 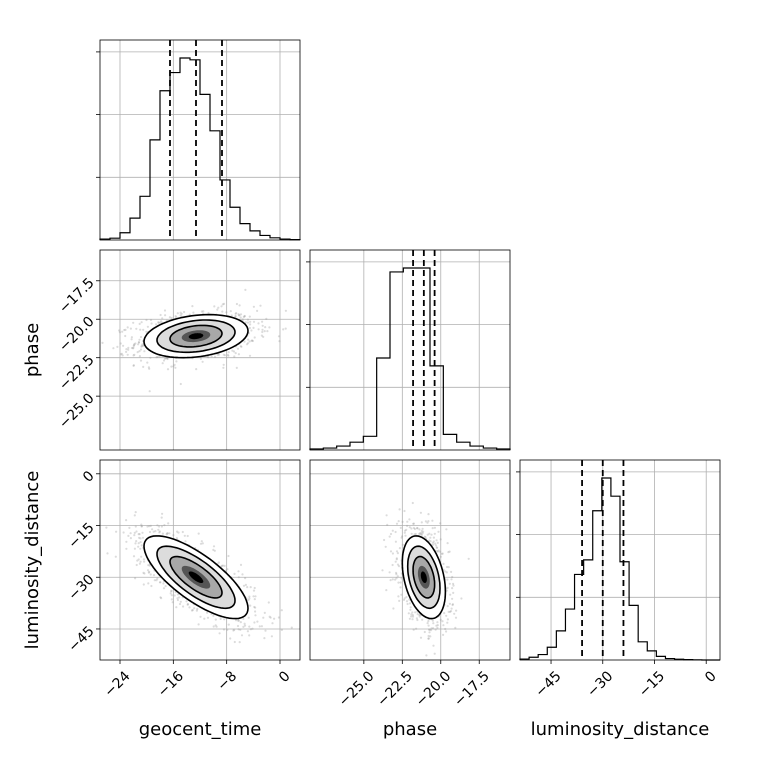 I want to click on histogram-luminosity_distance, so click(x=619, y=569).